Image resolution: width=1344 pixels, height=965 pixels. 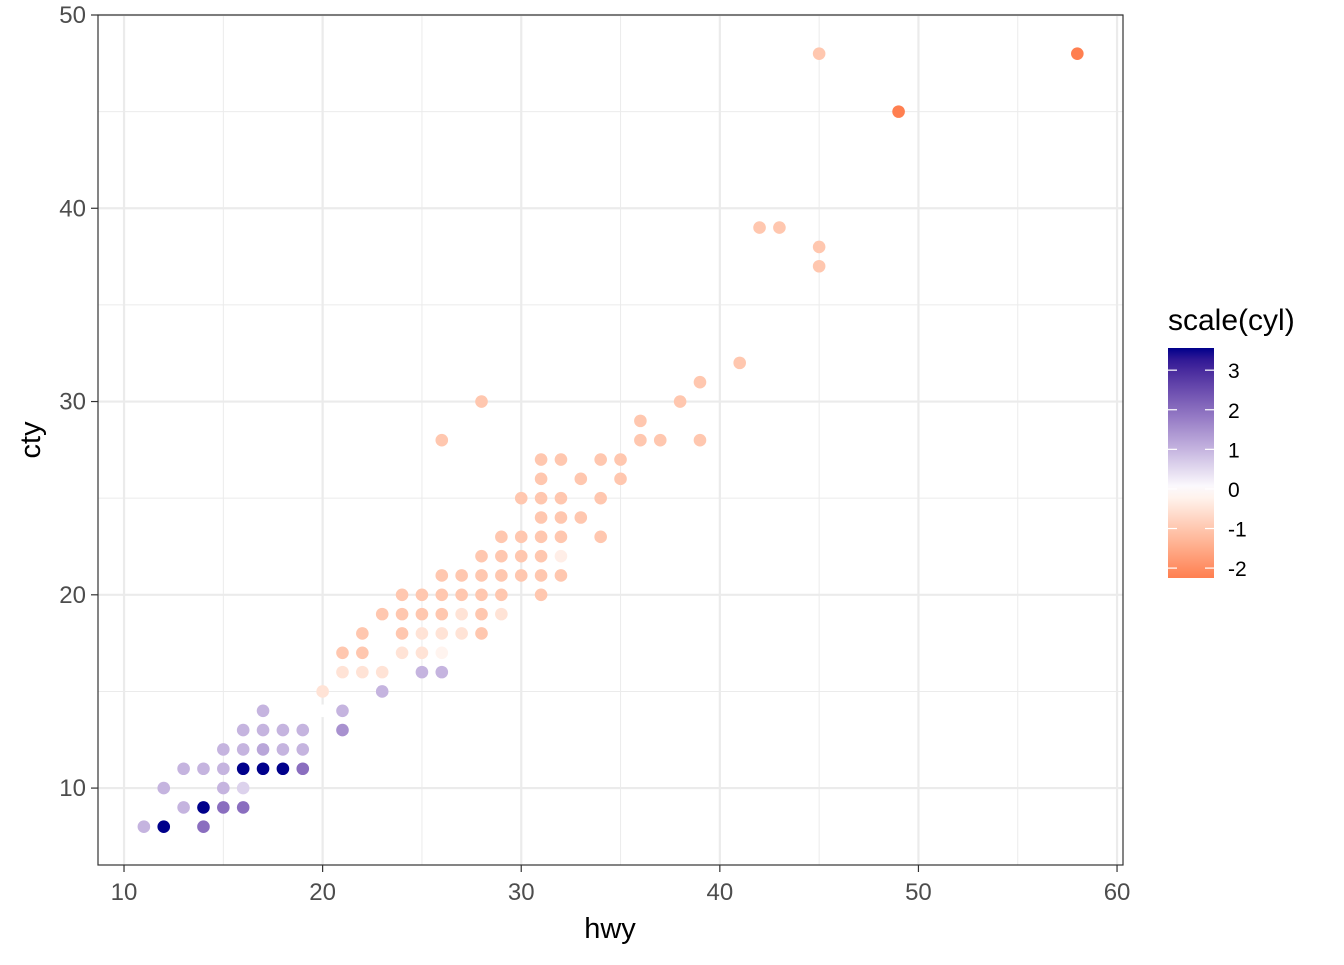 What do you see at coordinates (72, 208) in the screenshot?
I see `y-tick-label: 40` at bounding box center [72, 208].